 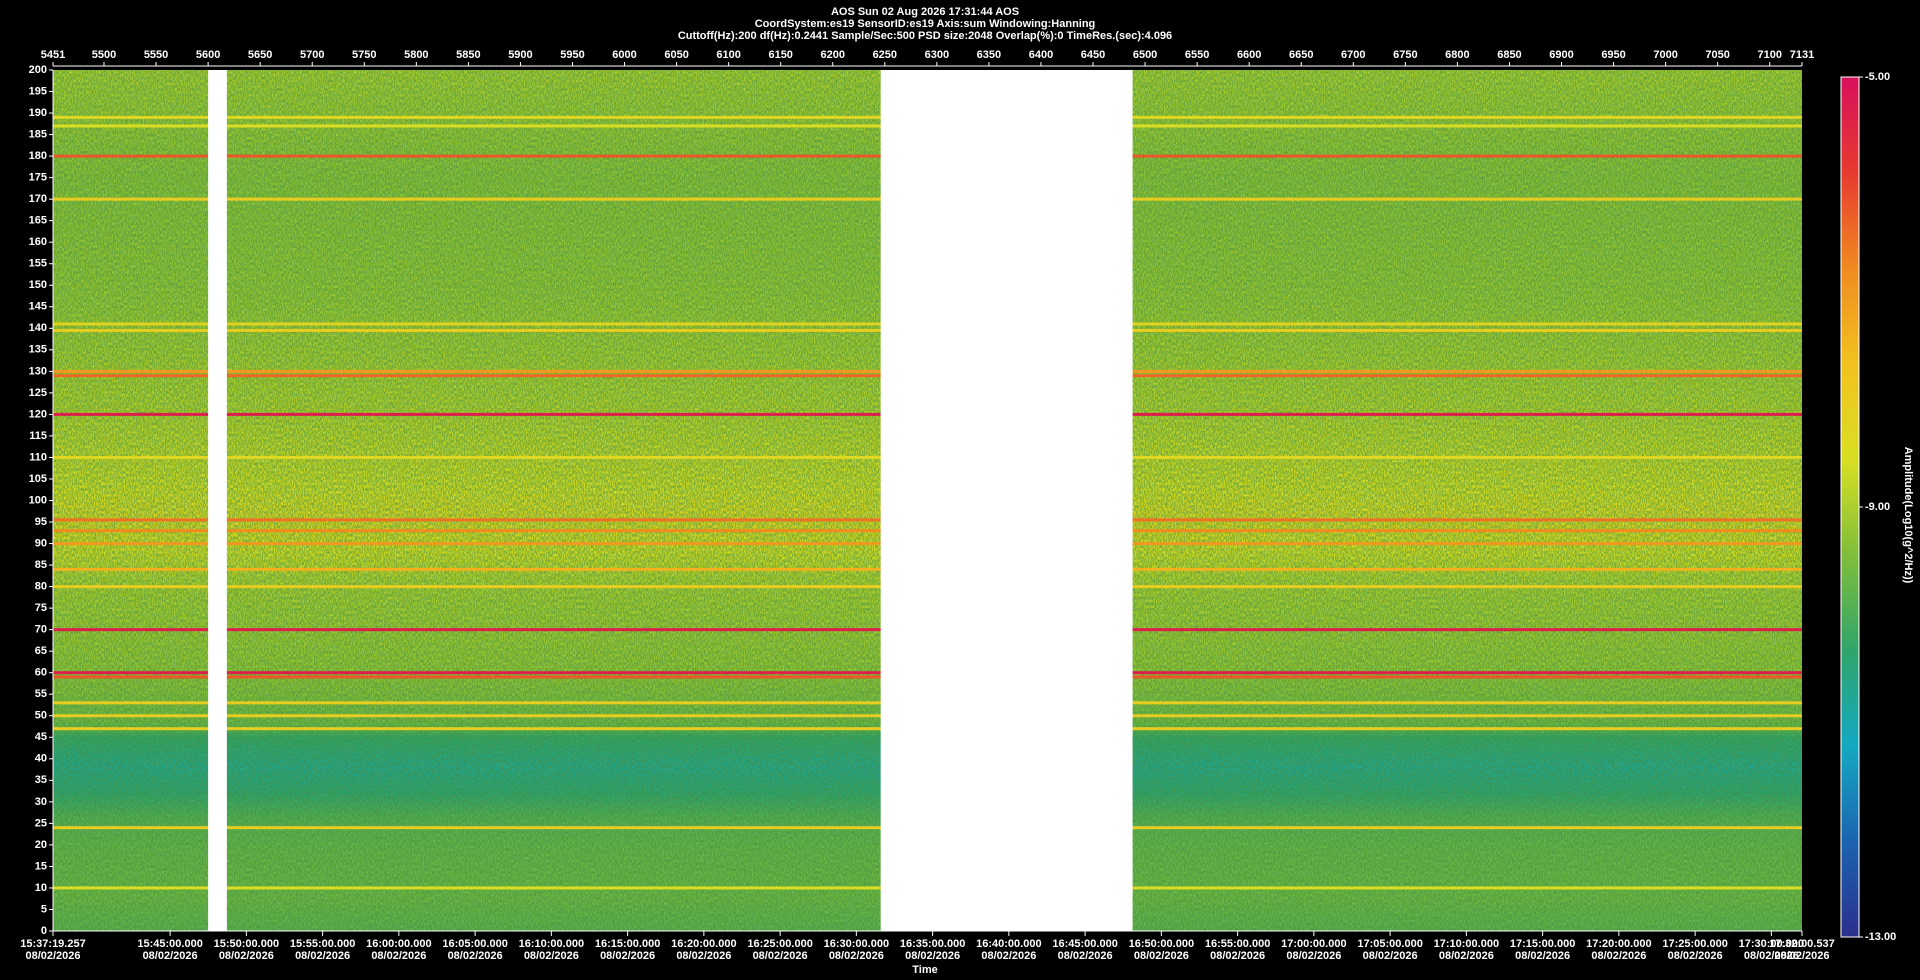 I want to click on time-tick-label: 15:55:00.000, so click(x=322, y=944).